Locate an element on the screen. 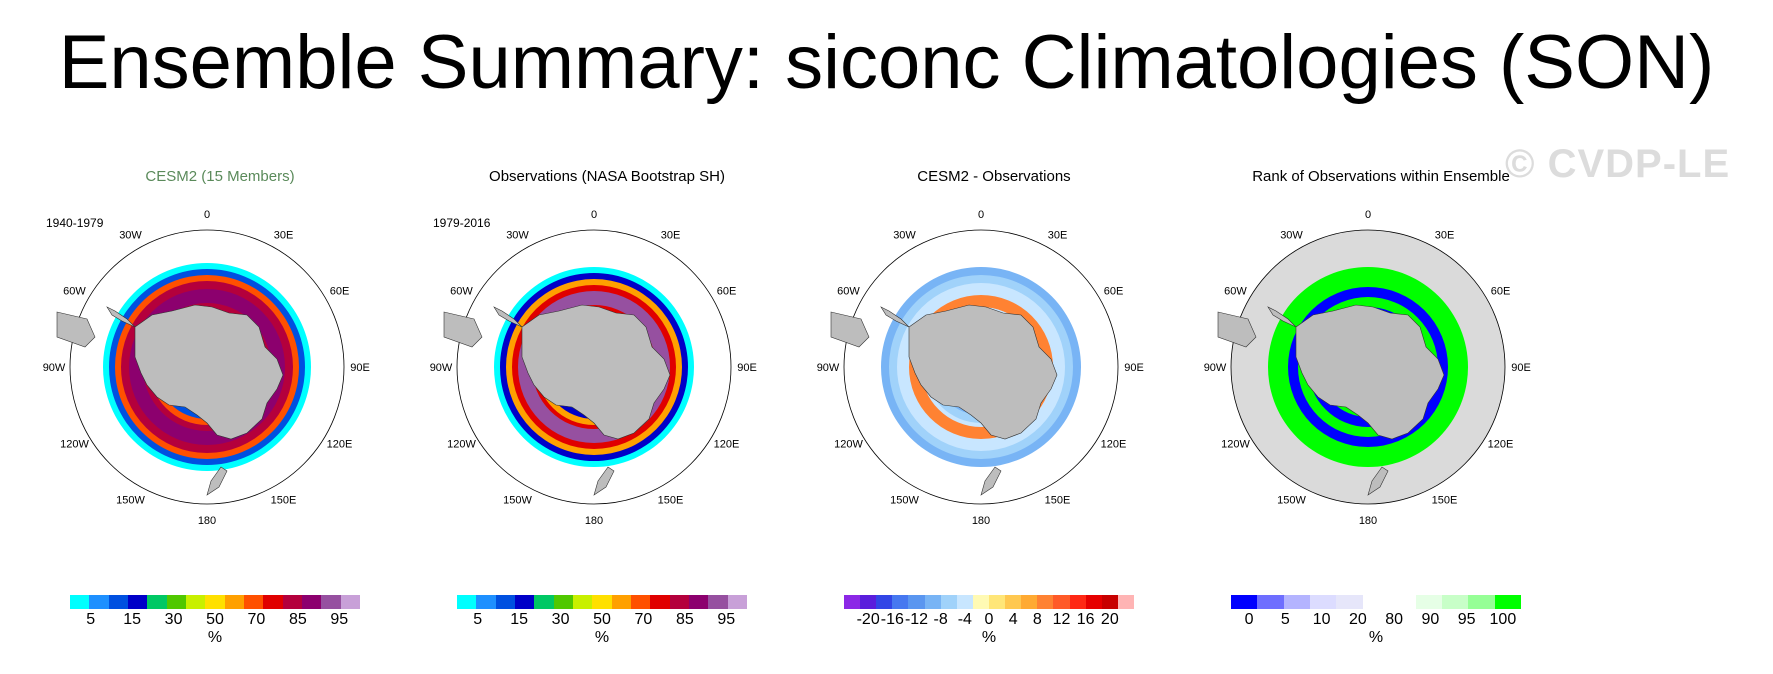  colorbar-unit: % is located at coordinates (215, 637).